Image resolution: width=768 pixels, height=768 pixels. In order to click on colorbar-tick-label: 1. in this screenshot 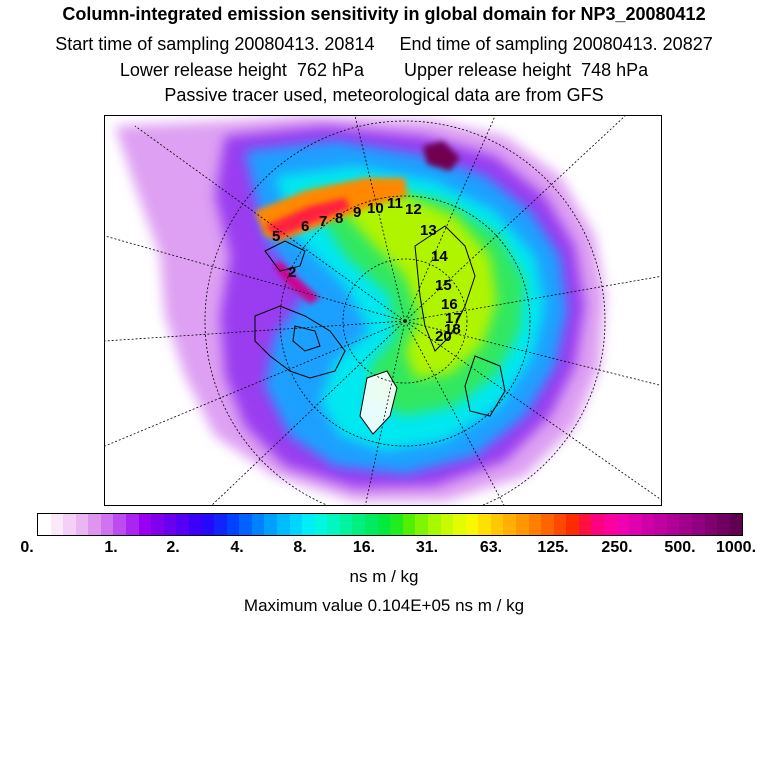, I will do `click(111, 547)`.